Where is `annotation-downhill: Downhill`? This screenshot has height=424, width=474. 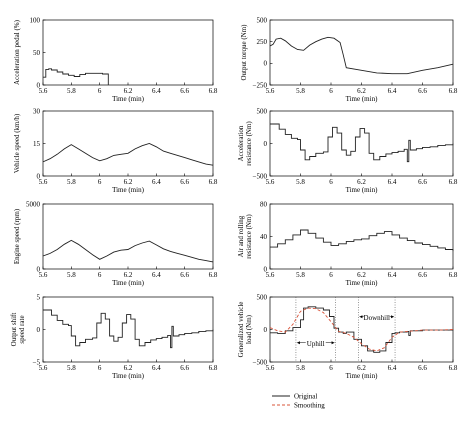
annotation-downhill: Downhill is located at coordinates (377, 318).